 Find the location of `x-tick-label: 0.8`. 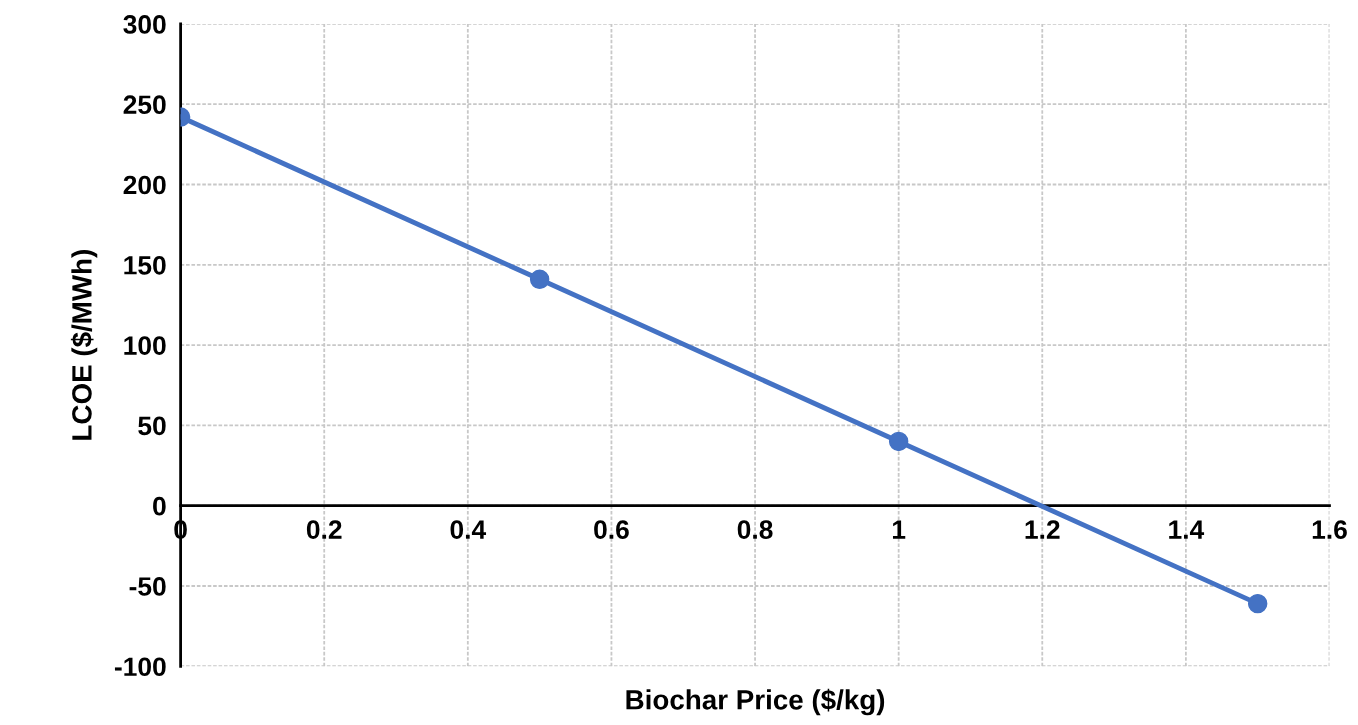

x-tick-label: 0.8 is located at coordinates (755, 529).